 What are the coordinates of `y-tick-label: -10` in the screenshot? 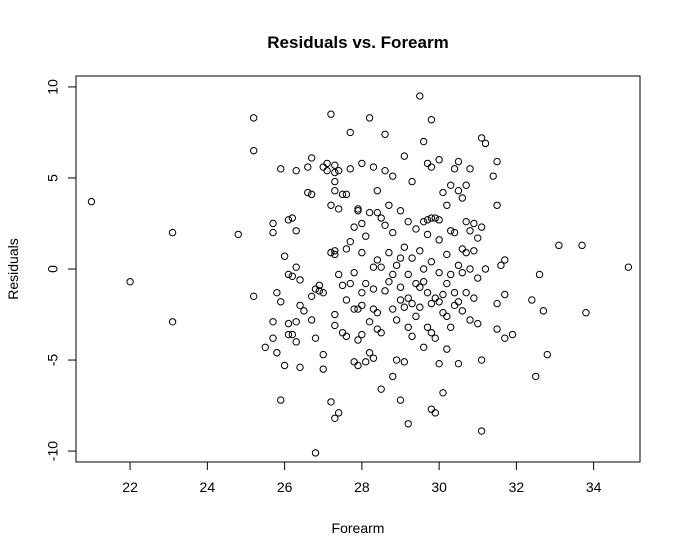 It's located at (53, 451).